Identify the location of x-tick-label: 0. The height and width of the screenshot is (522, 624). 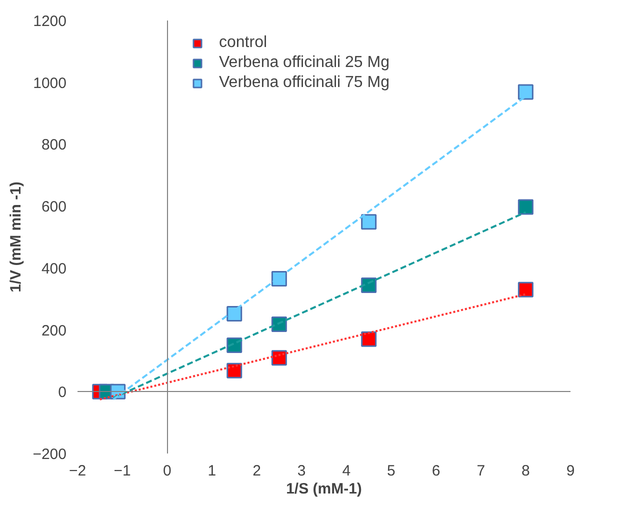
(167, 471).